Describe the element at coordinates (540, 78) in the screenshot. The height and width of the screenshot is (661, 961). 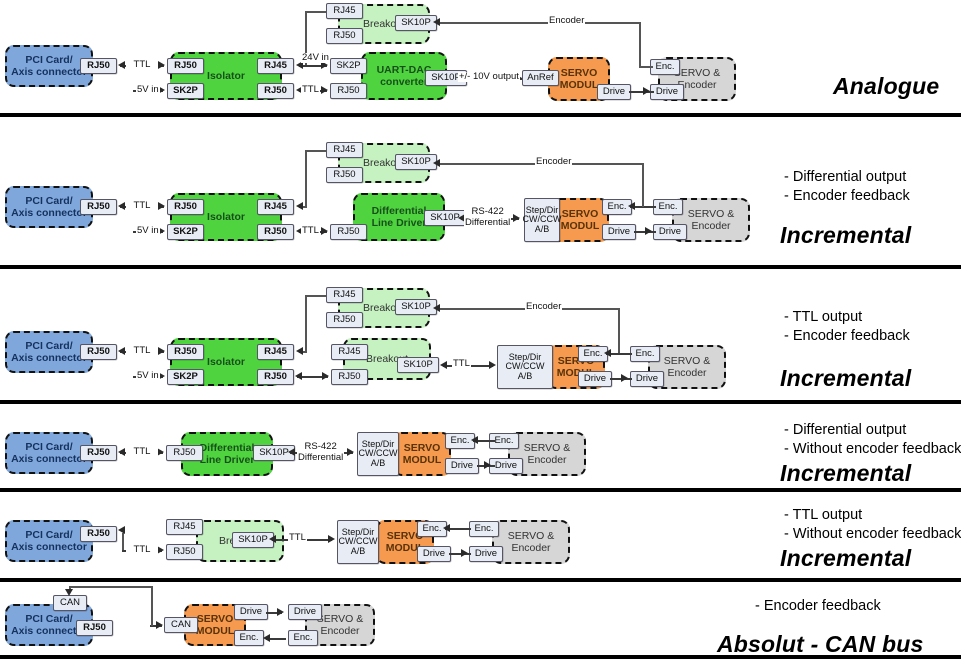
I see `port-anref: AnRef` at that location.